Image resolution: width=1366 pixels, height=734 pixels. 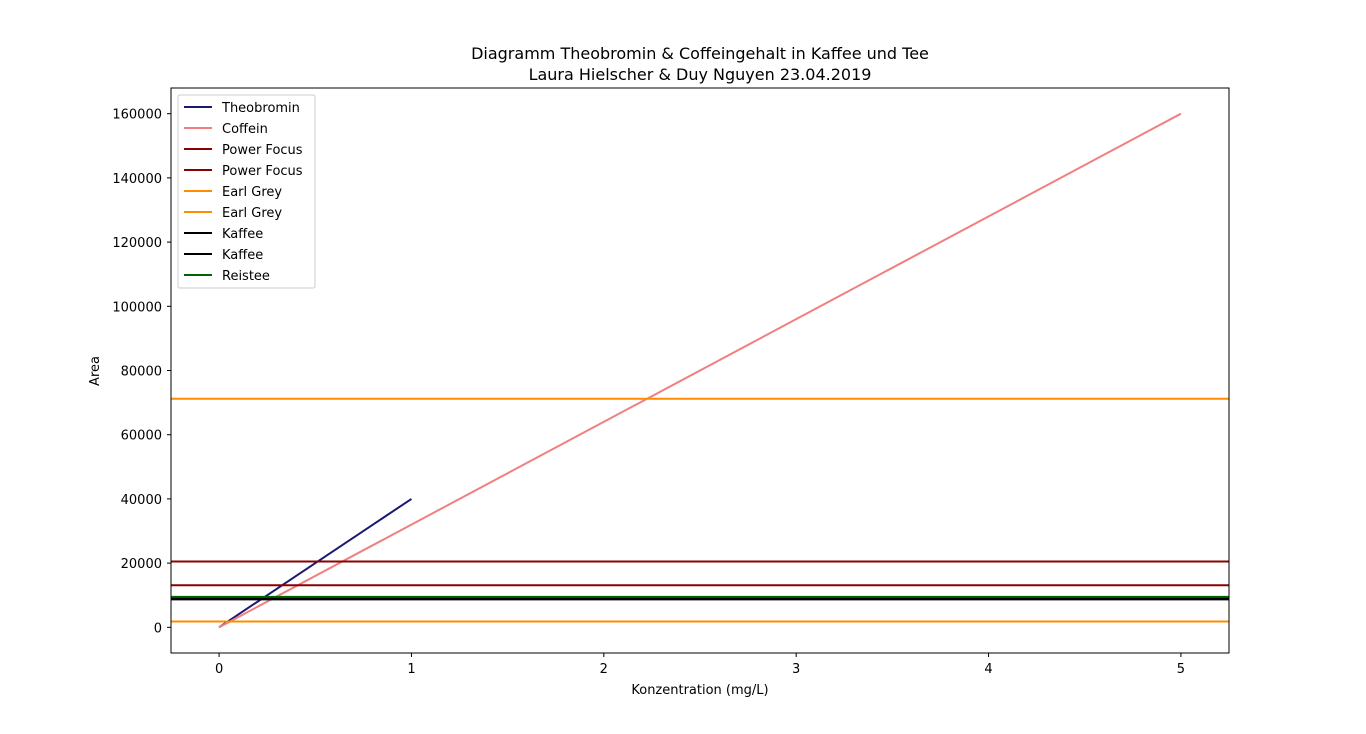 I want to click on legend-box, so click(x=246, y=191).